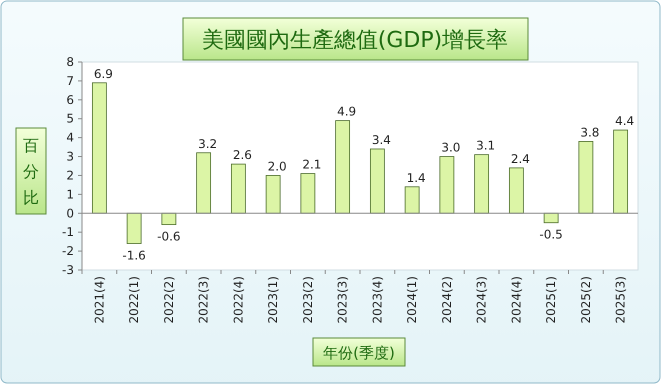 This screenshot has width=661, height=384. What do you see at coordinates (70, 62) in the screenshot?
I see `y-tick-label: 8` at bounding box center [70, 62].